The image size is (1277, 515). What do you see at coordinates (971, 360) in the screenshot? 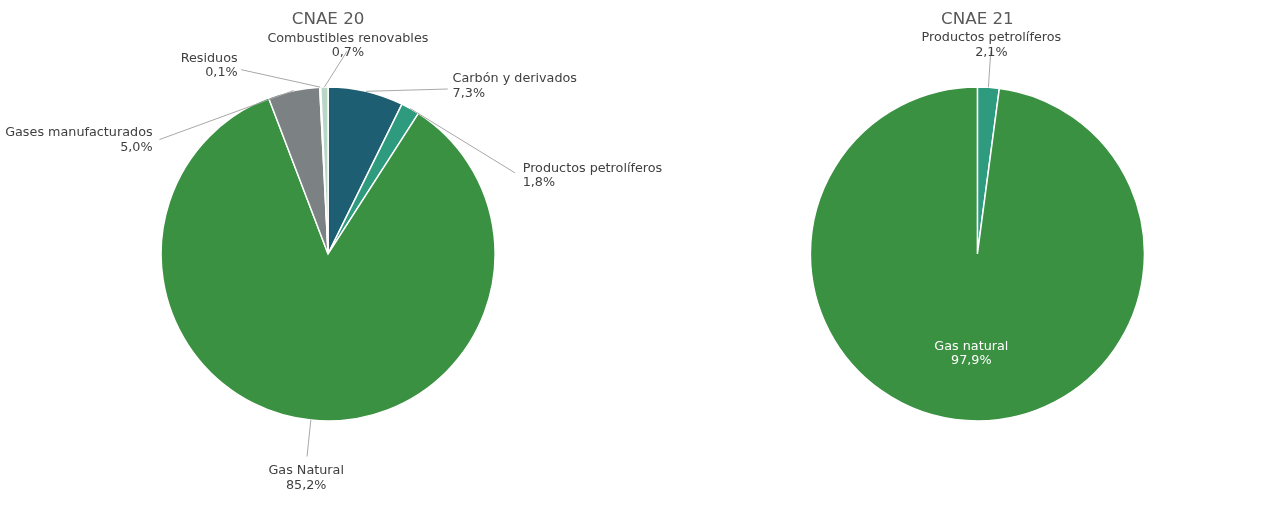
I see `data-label: 97,9%` at bounding box center [971, 360].